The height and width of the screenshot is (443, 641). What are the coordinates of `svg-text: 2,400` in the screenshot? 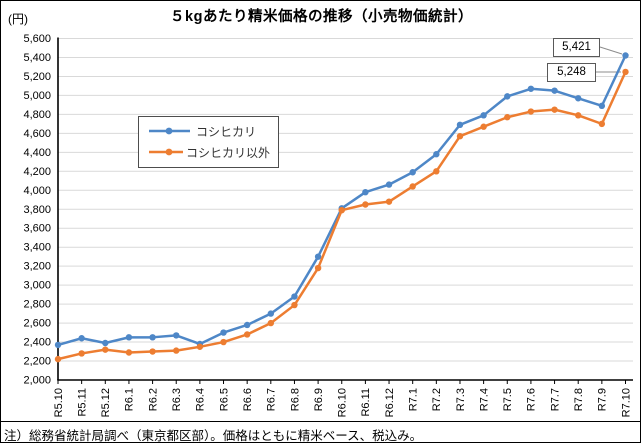 It's located at (37, 343).